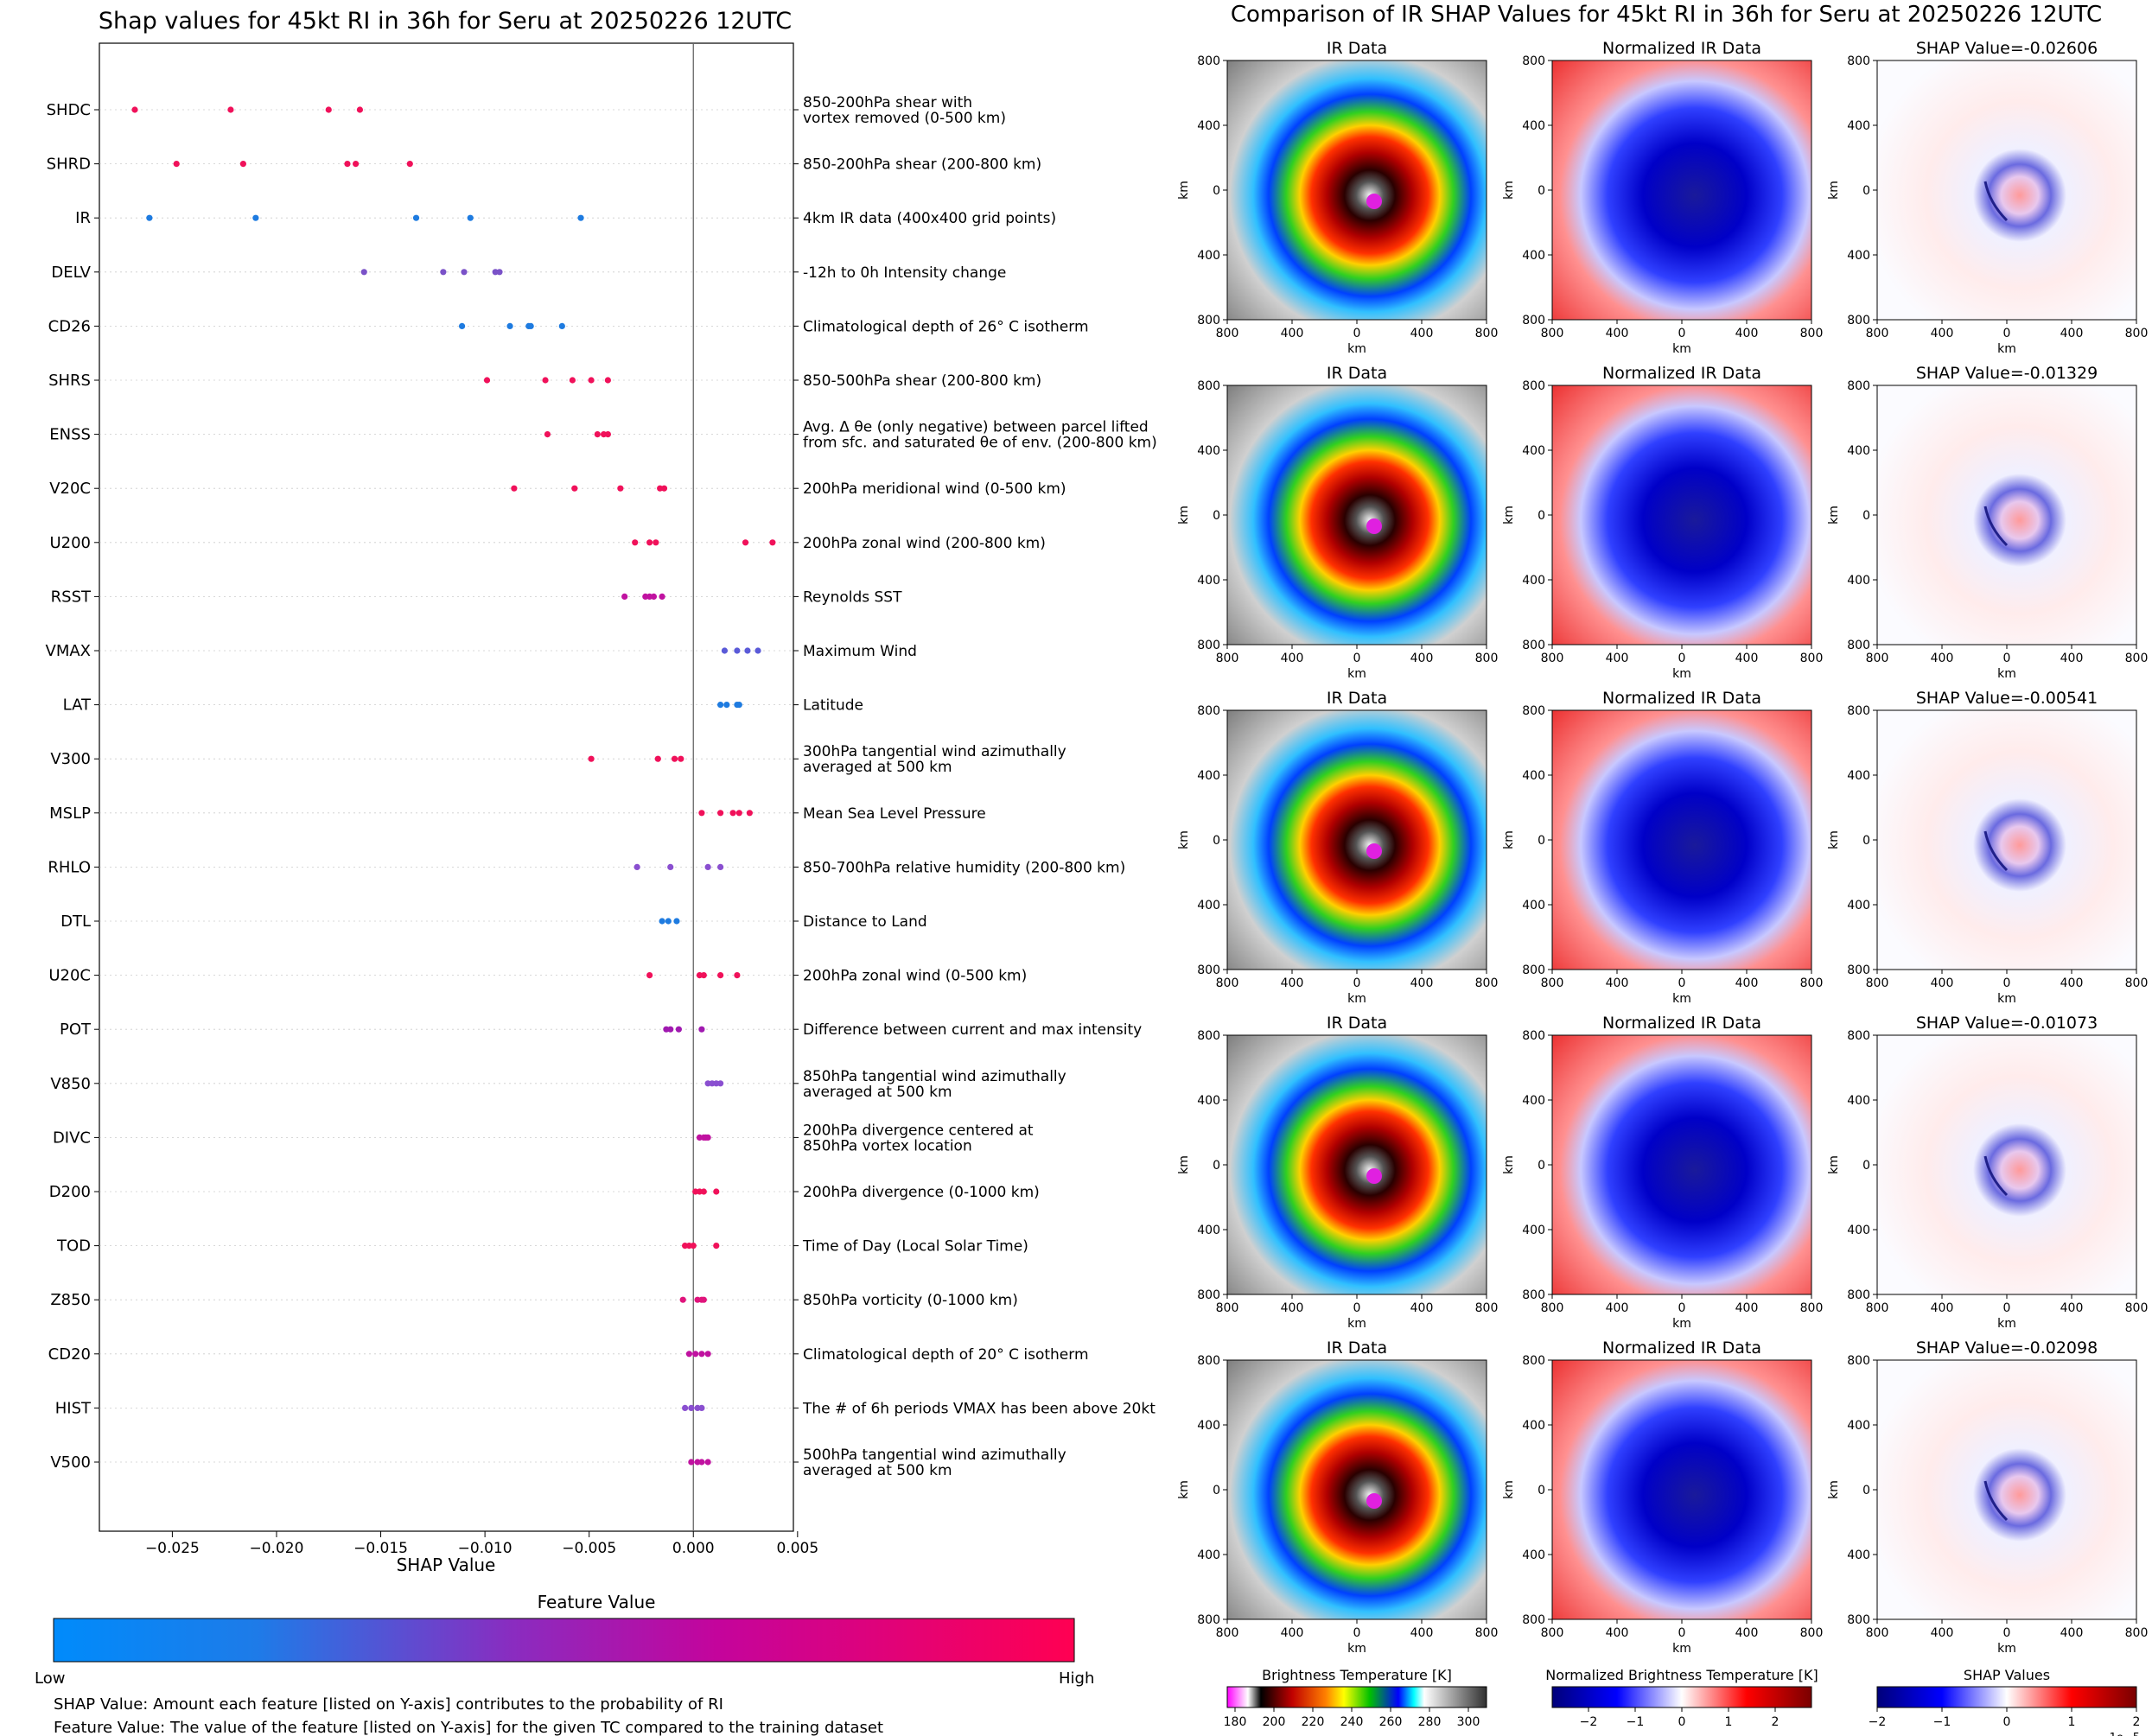 This screenshot has width=2152, height=1736. Describe the element at coordinates (1391, 1722) in the screenshot. I see `colorbar-tick-label: 260` at that location.